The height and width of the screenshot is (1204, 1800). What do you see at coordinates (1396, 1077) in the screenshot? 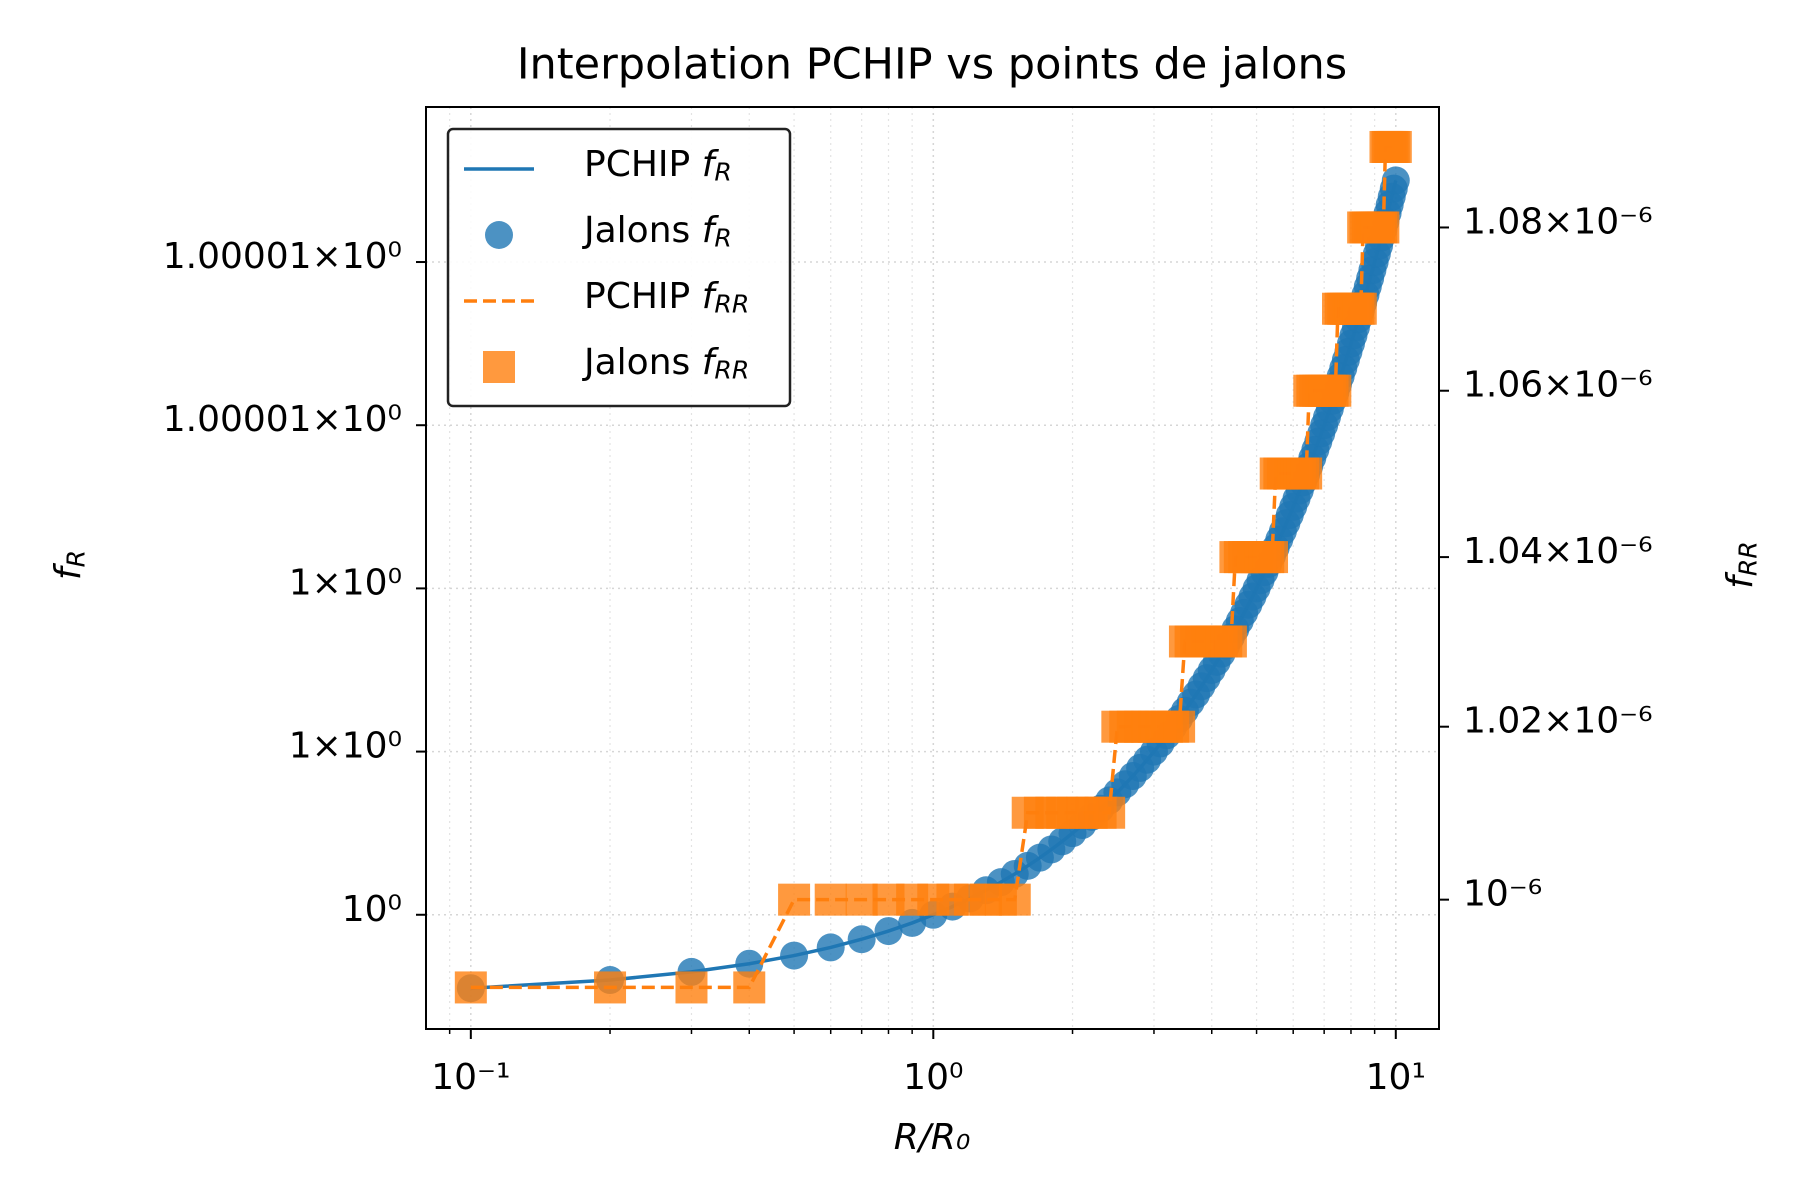
I see `x-tick-label: 10¹` at bounding box center [1396, 1077].